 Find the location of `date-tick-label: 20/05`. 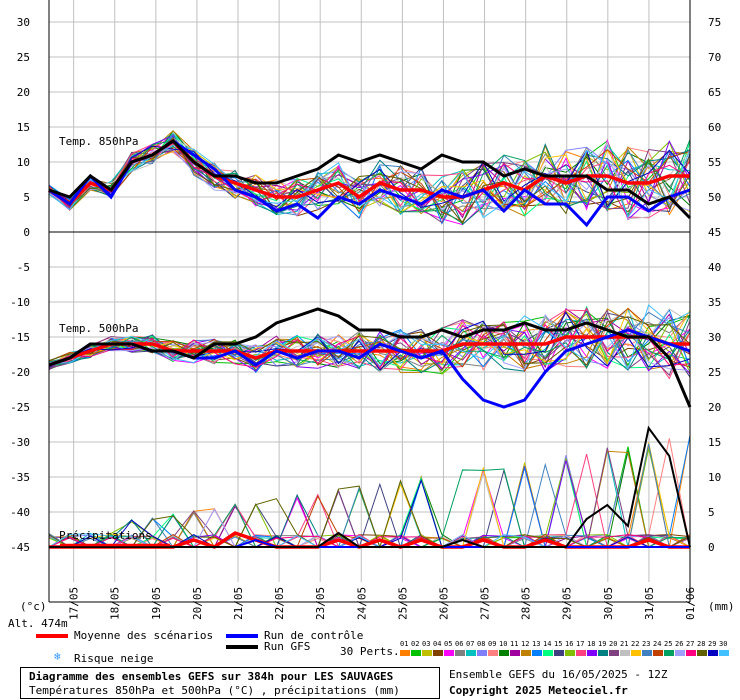

date-tick-label: 20/05 is located at coordinates (197, 603).